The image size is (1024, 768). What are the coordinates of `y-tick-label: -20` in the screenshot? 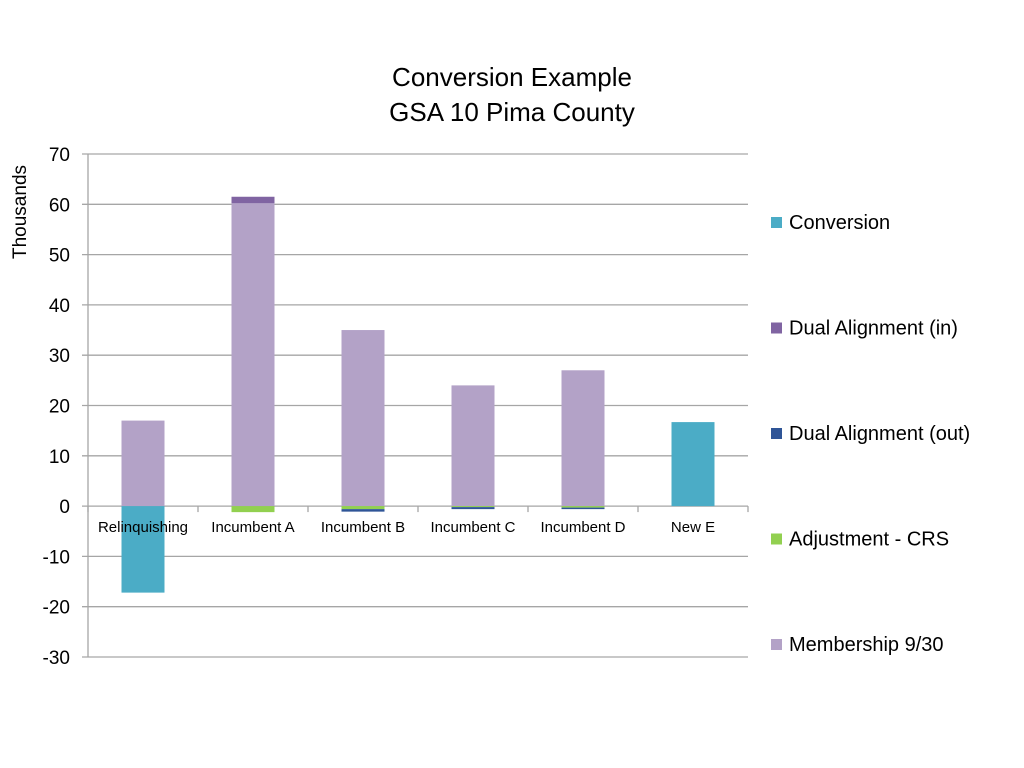 It's located at (56, 608).